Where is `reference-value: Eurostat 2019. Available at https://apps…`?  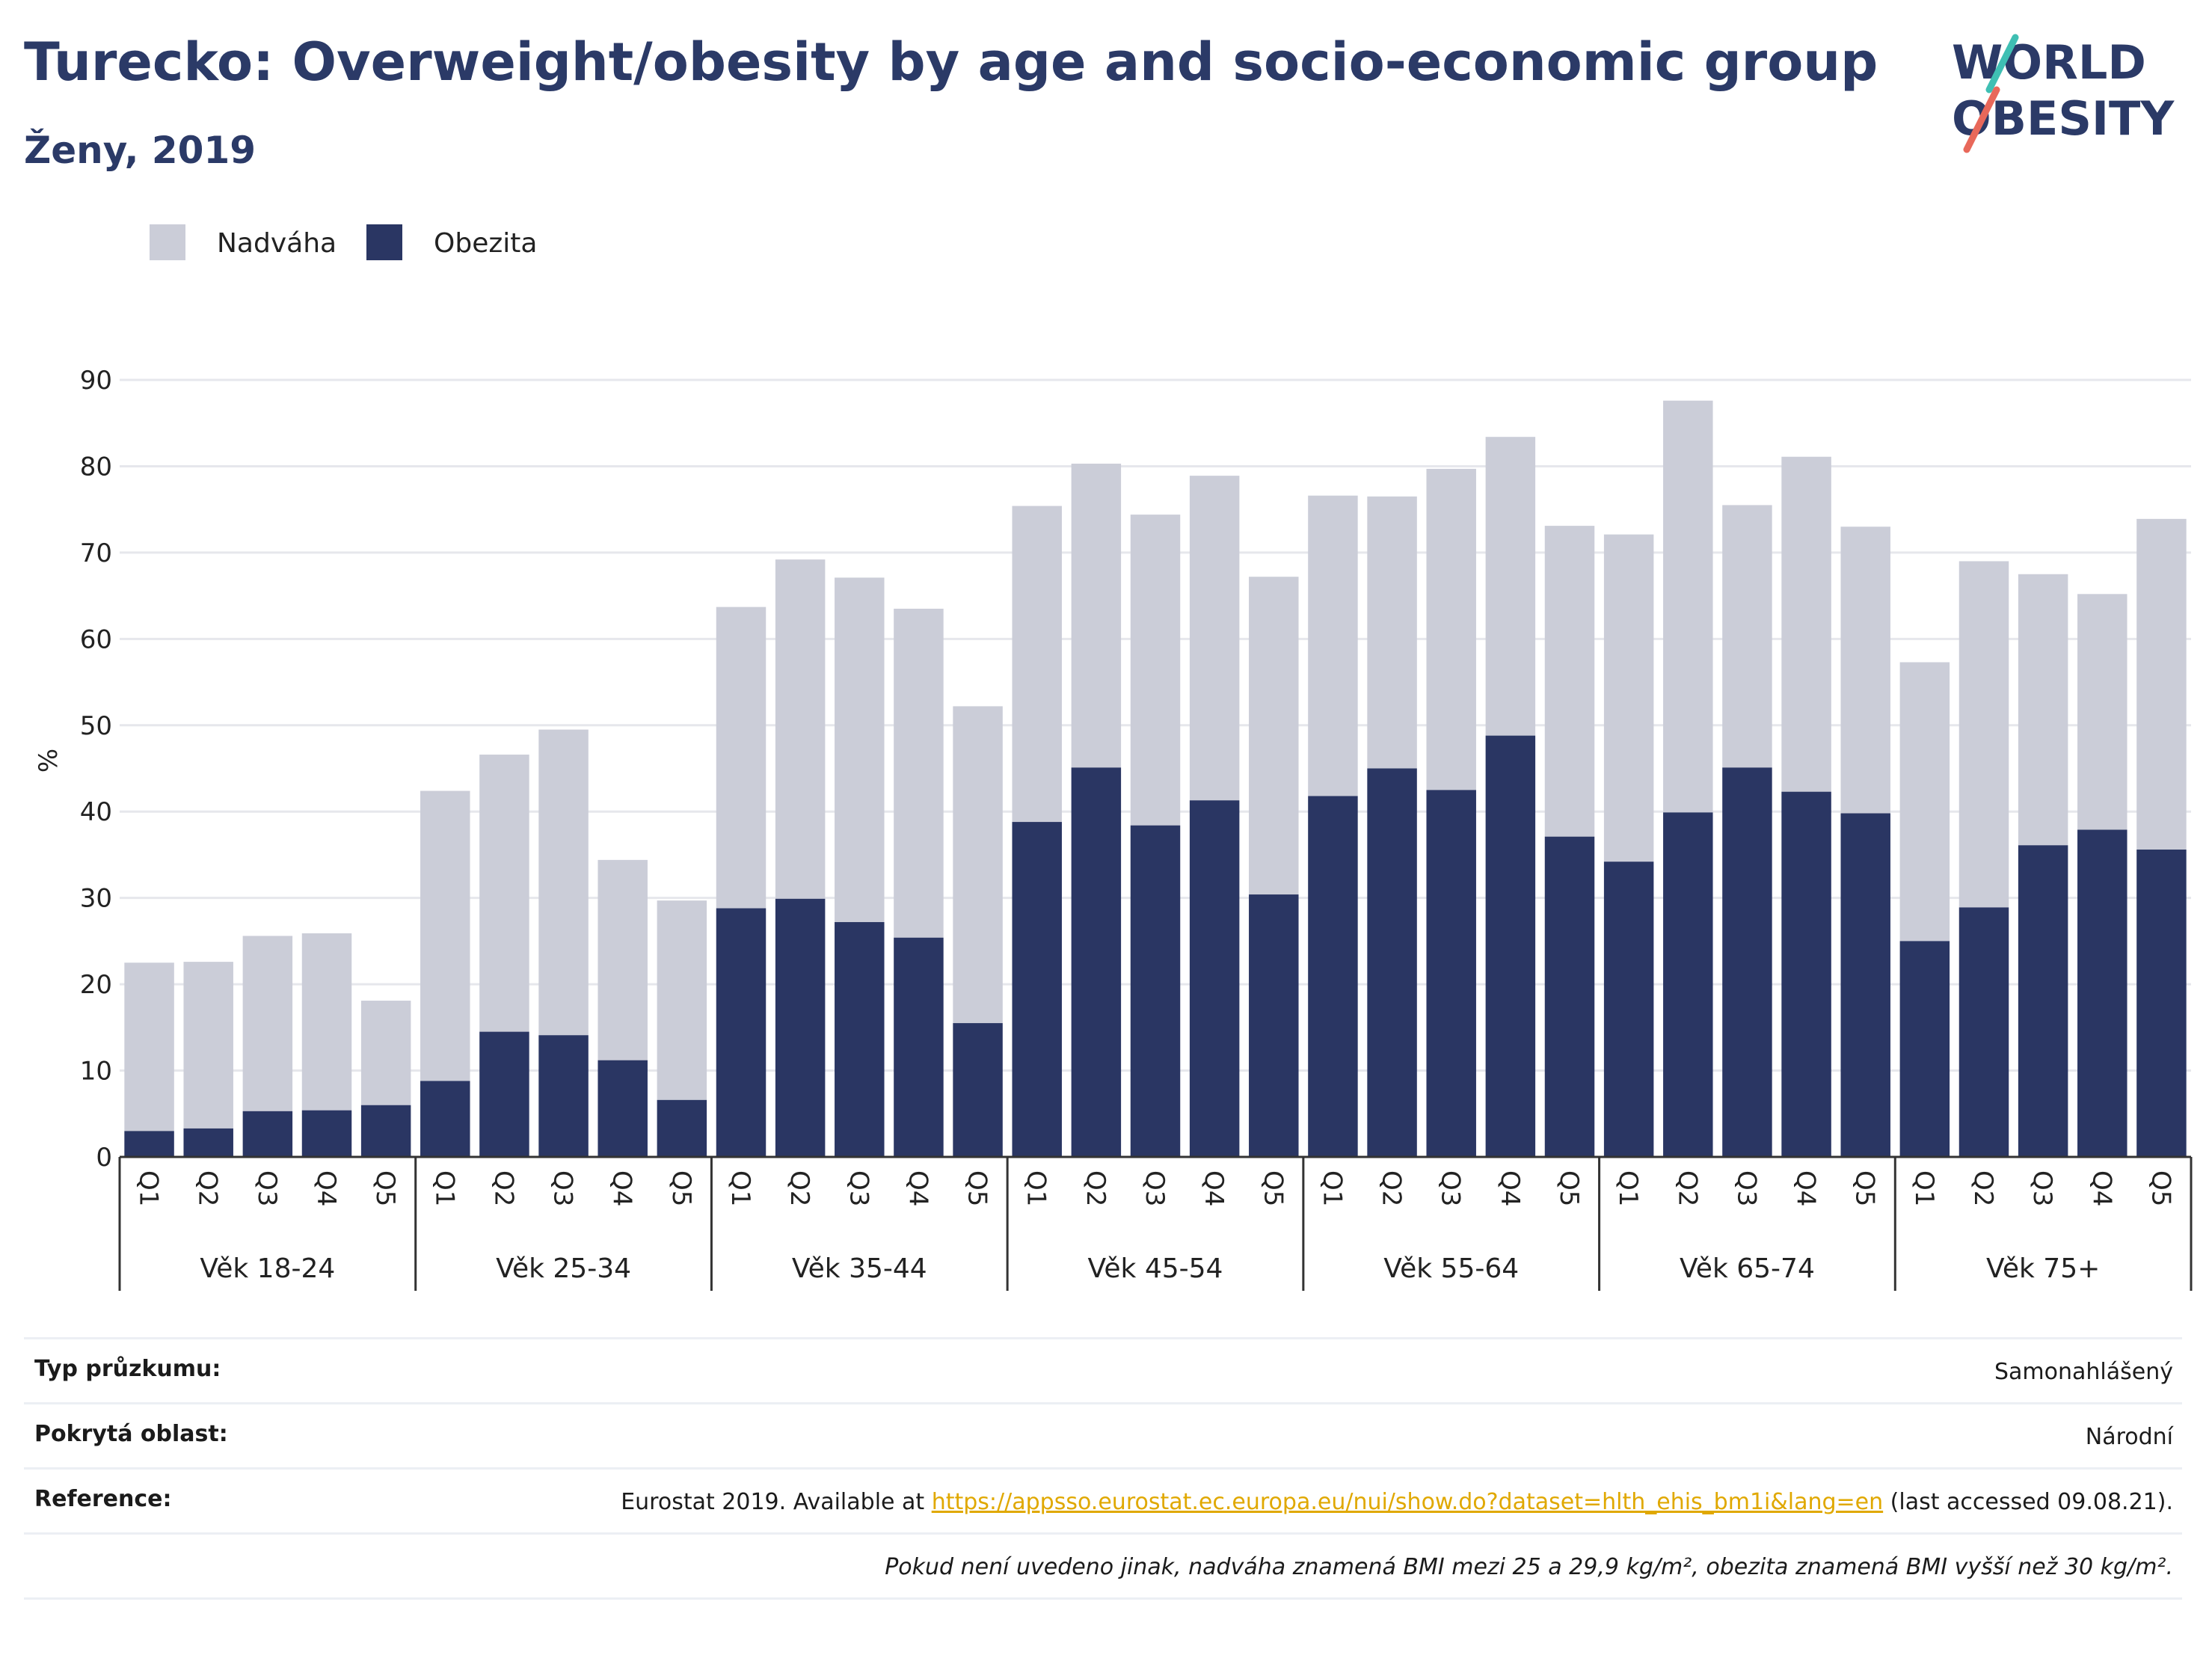
reference-value: Eurostat 2019. Available at https://apps… is located at coordinates (1397, 1502).